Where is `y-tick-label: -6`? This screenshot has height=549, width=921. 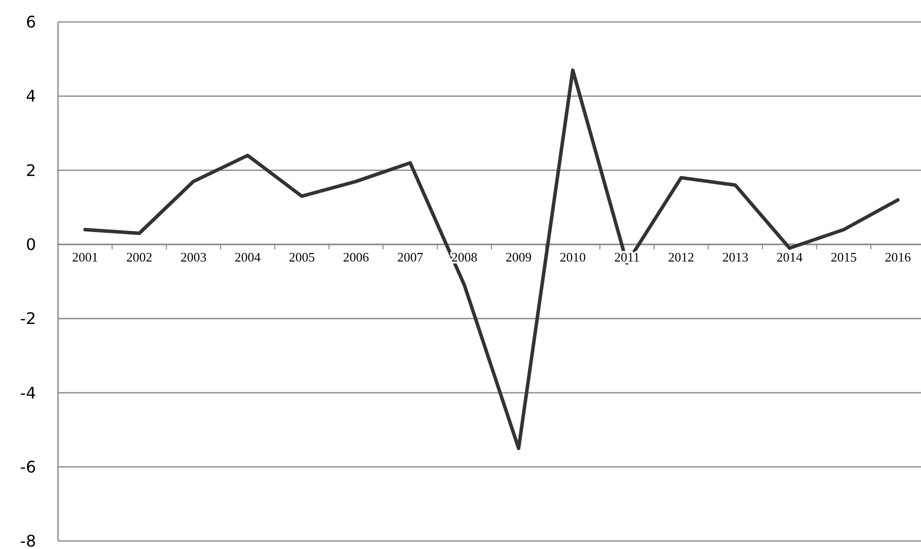
y-tick-label: -6 is located at coordinates (28, 466).